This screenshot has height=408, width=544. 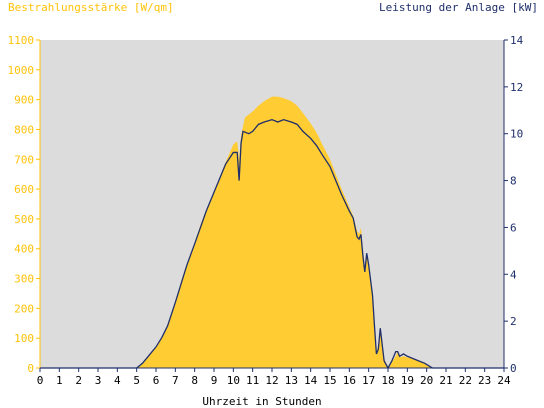 What do you see at coordinates (194, 380) in the screenshot?
I see `x-tick-label: 8` at bounding box center [194, 380].